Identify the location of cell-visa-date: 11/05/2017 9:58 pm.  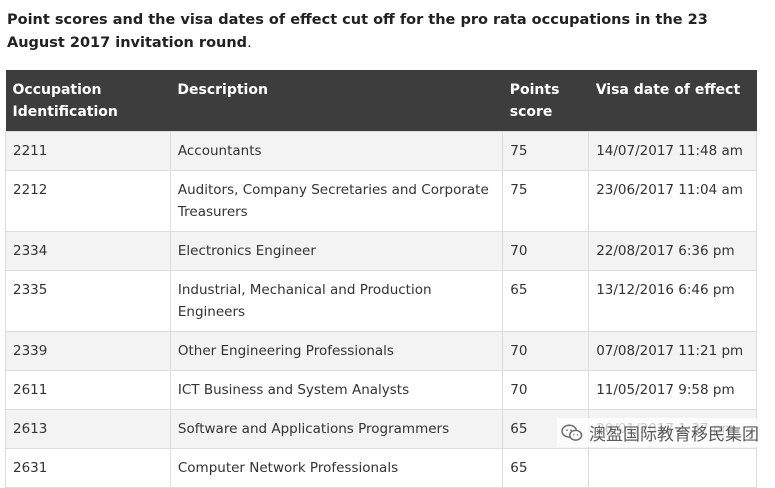
(672, 390).